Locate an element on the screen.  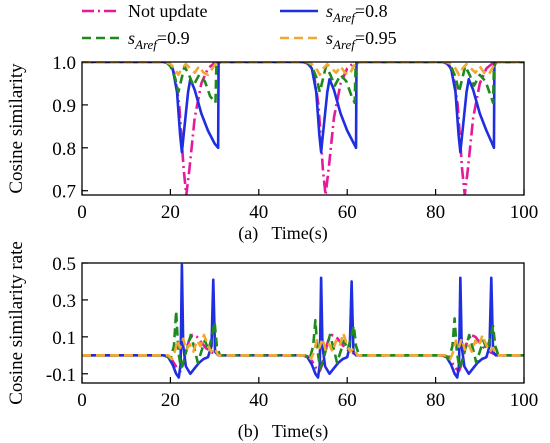
y-tick-label: 0.3 is located at coordinates (64, 301).